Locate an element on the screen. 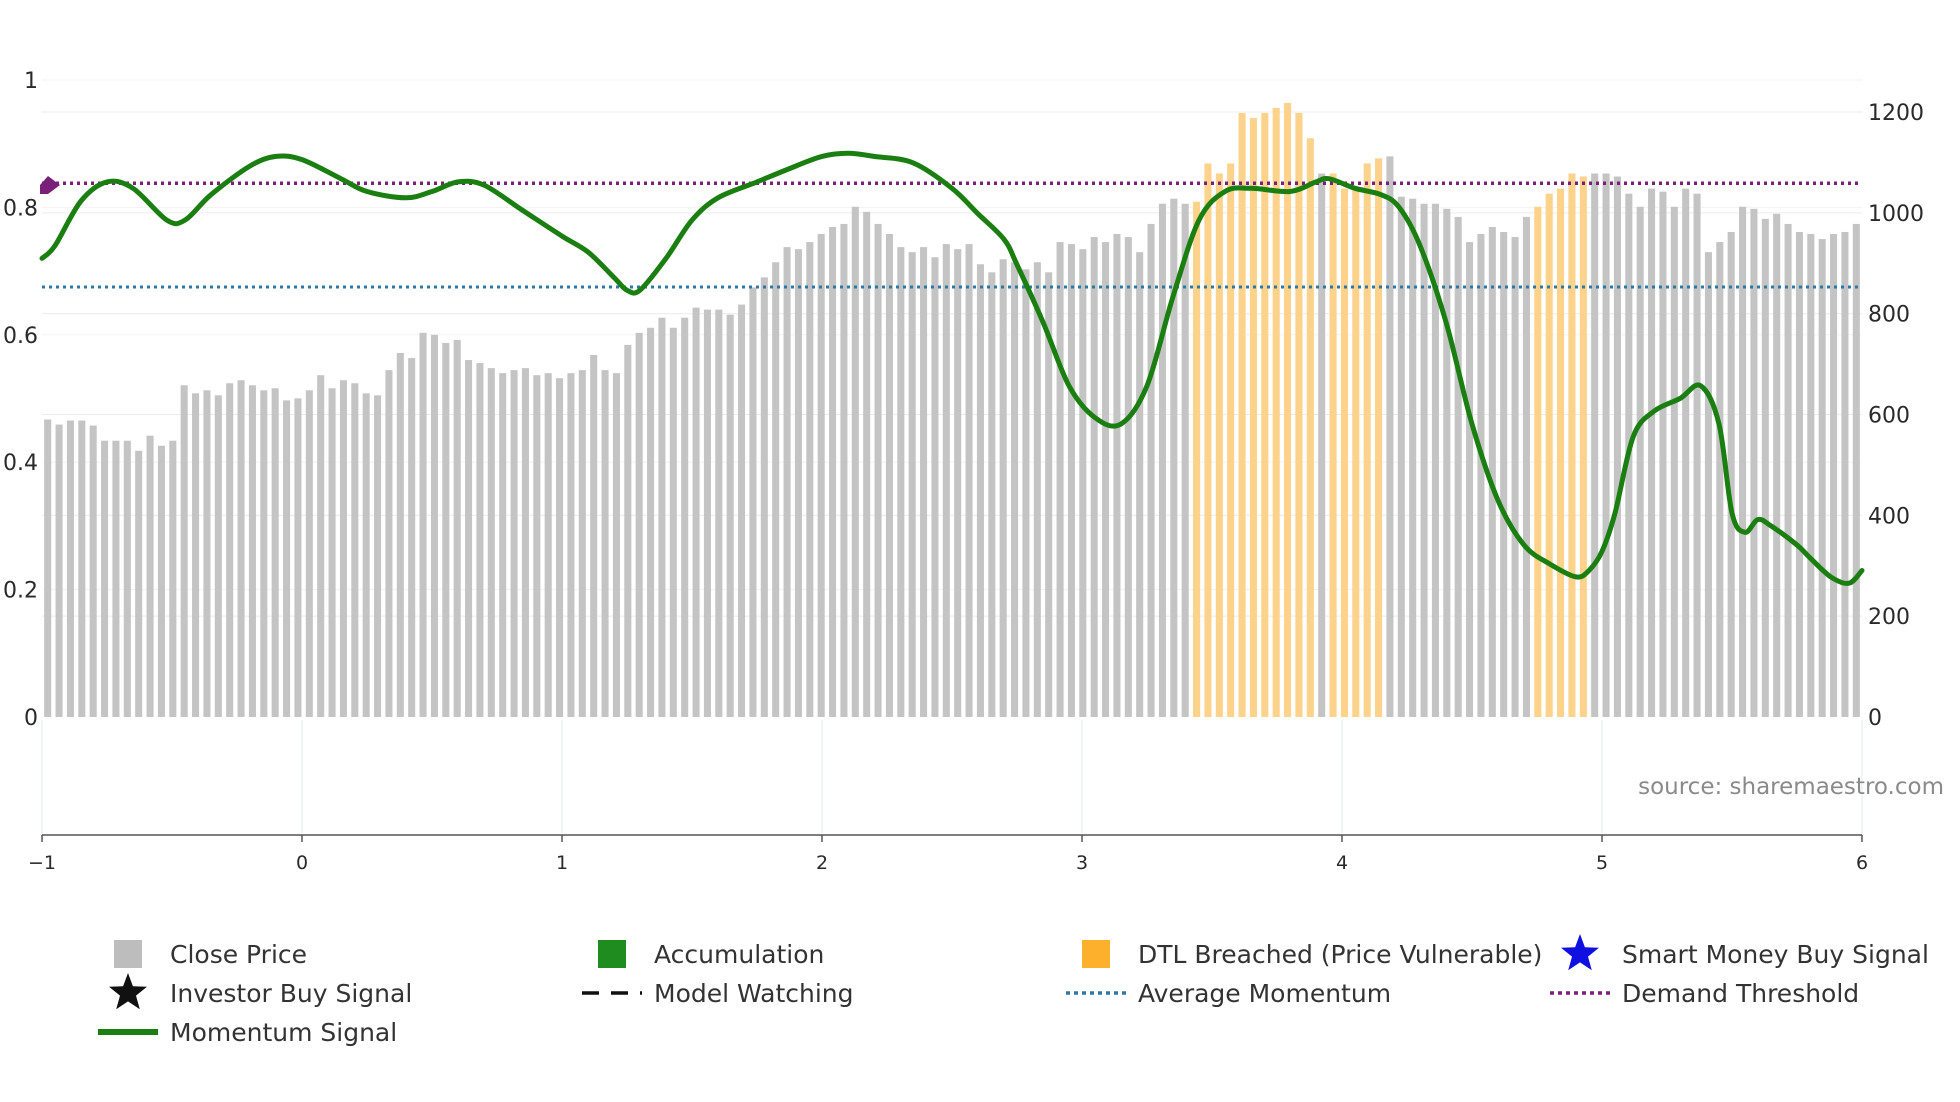  legend-label: Smart Money Buy Signal is located at coordinates (1775, 954).